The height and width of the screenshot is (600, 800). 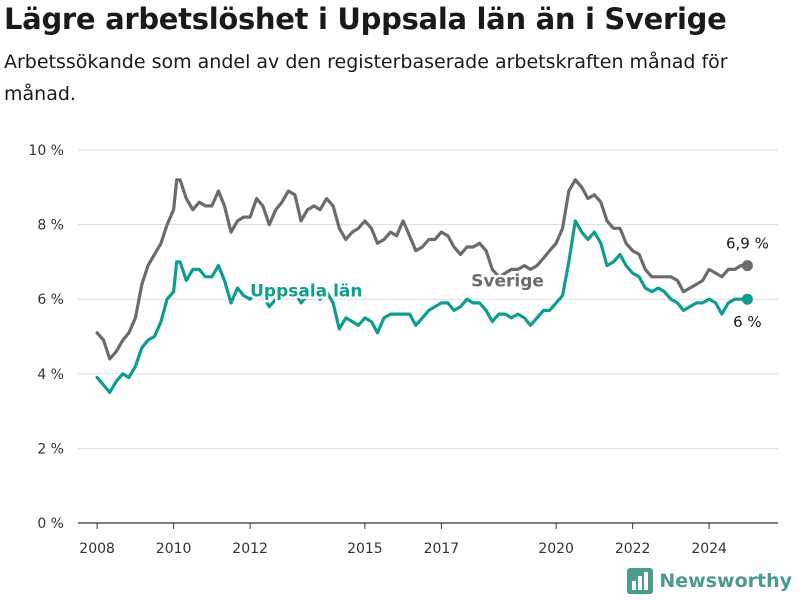 I want to click on series-end-point-sverige, so click(x=747, y=266).